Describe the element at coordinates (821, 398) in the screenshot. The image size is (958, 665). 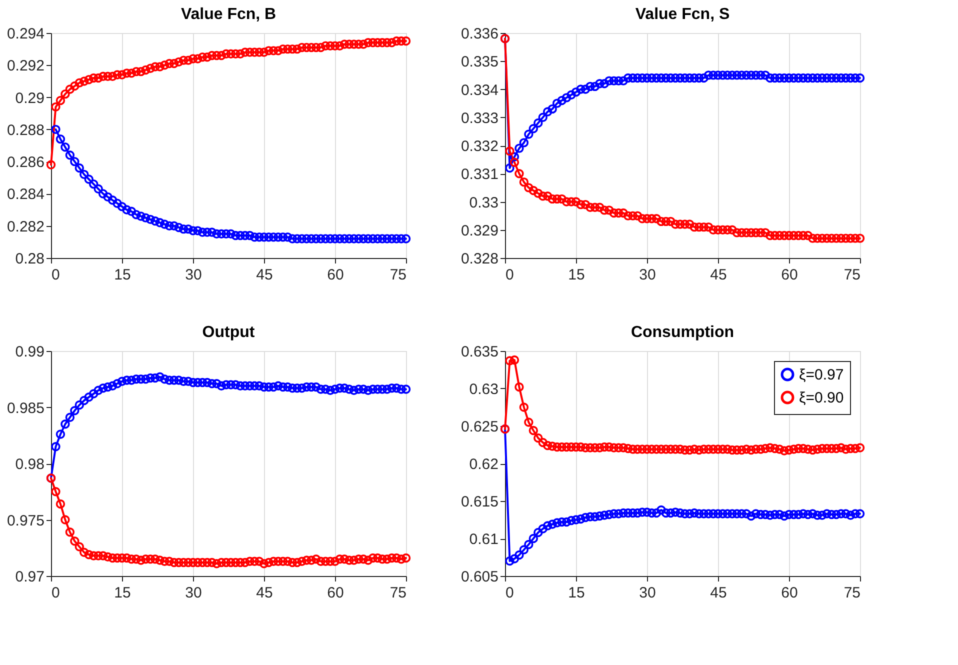
I see `legend-label: ξ=0.90` at that location.